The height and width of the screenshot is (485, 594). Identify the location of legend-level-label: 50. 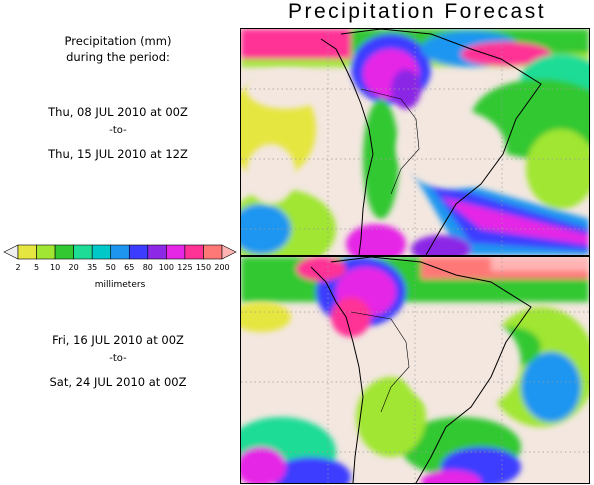
(111, 267).